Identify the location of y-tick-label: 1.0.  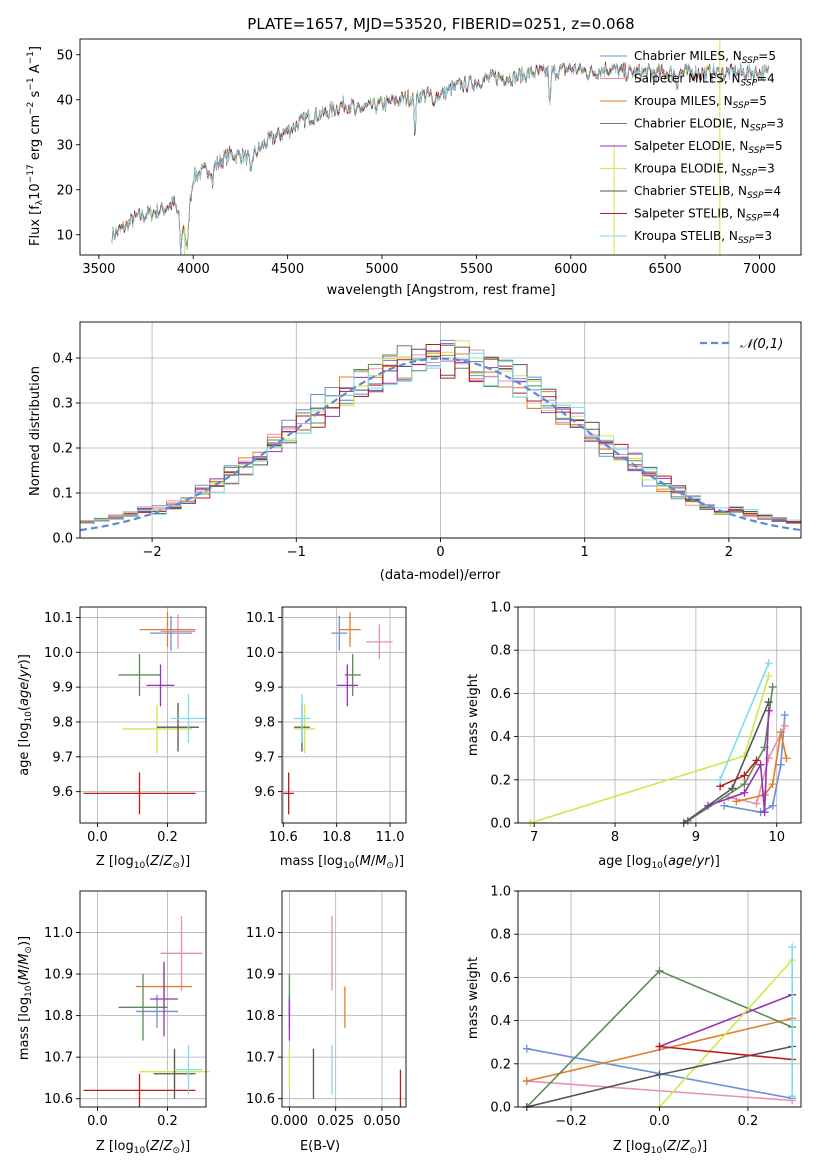
(500, 892).